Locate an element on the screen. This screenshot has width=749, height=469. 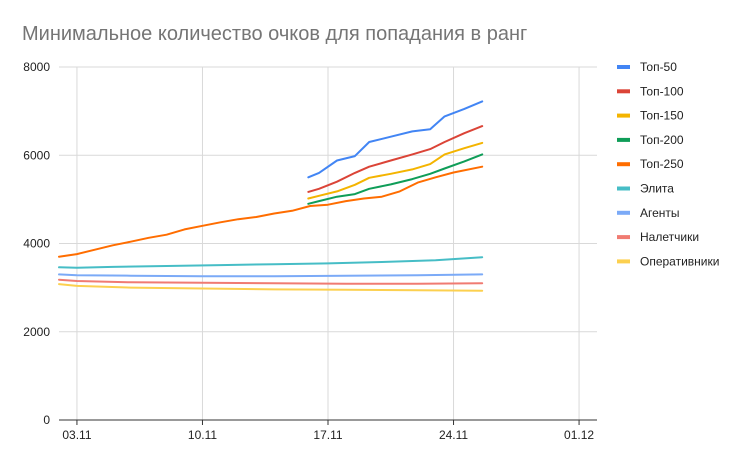
legend-label: Налетчики is located at coordinates (669, 237).